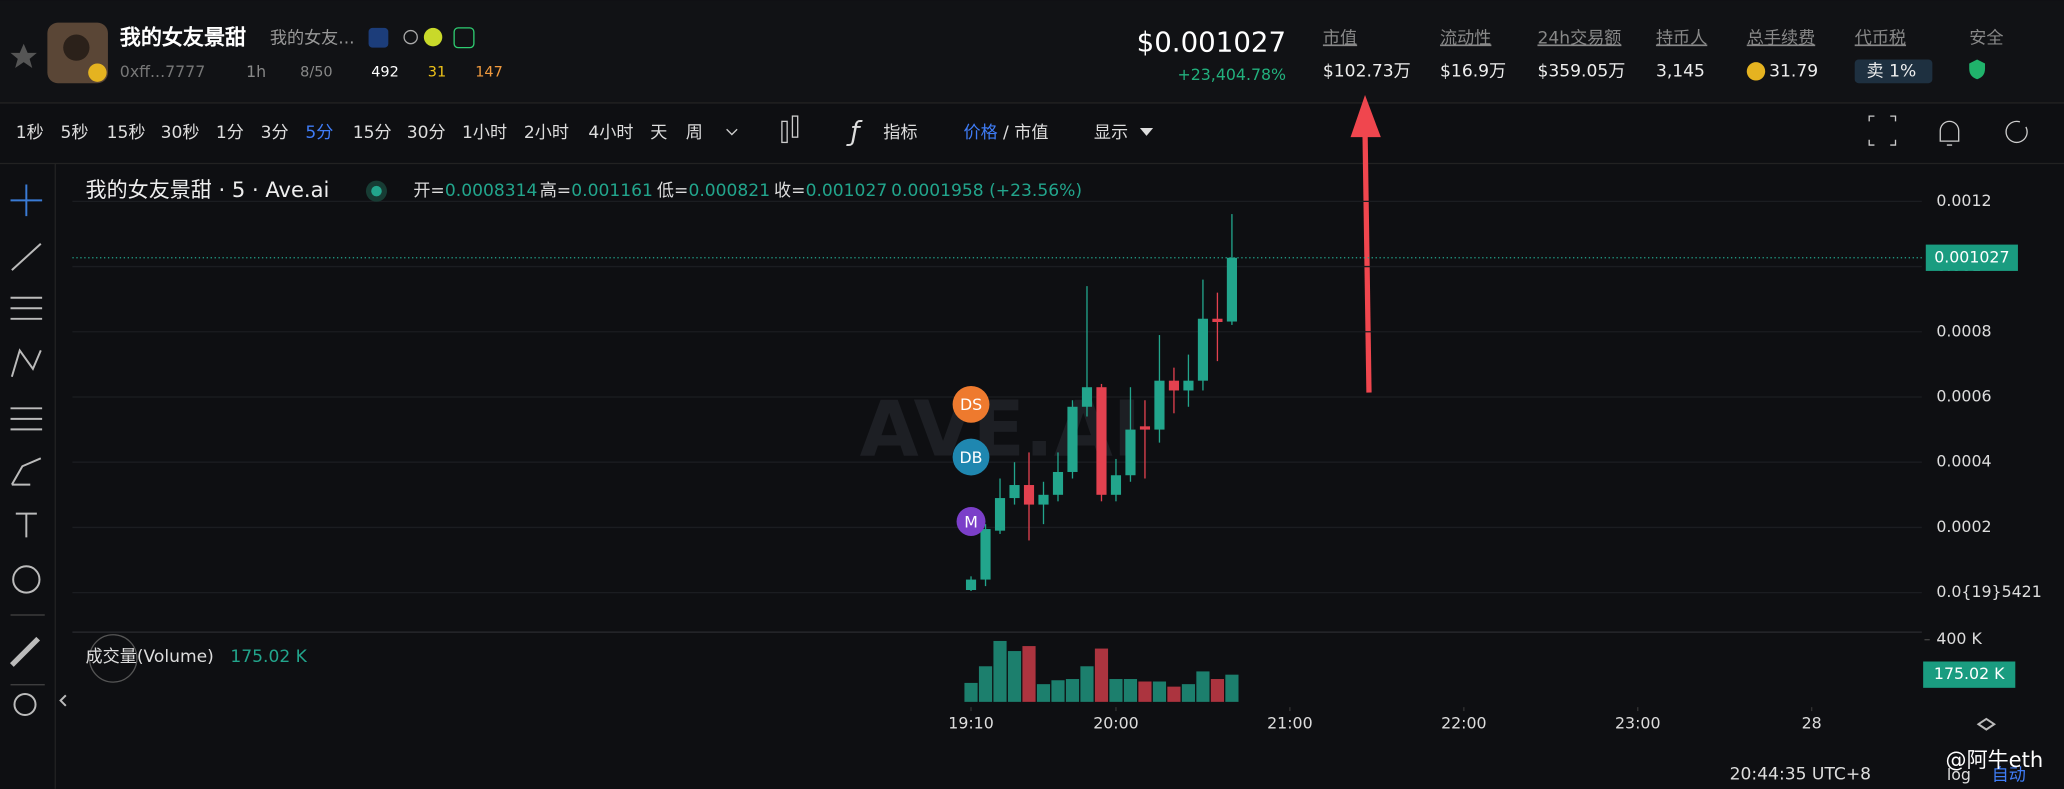 The width and height of the screenshot is (2064, 789). I want to click on interval-button: 30秒, so click(180, 133).